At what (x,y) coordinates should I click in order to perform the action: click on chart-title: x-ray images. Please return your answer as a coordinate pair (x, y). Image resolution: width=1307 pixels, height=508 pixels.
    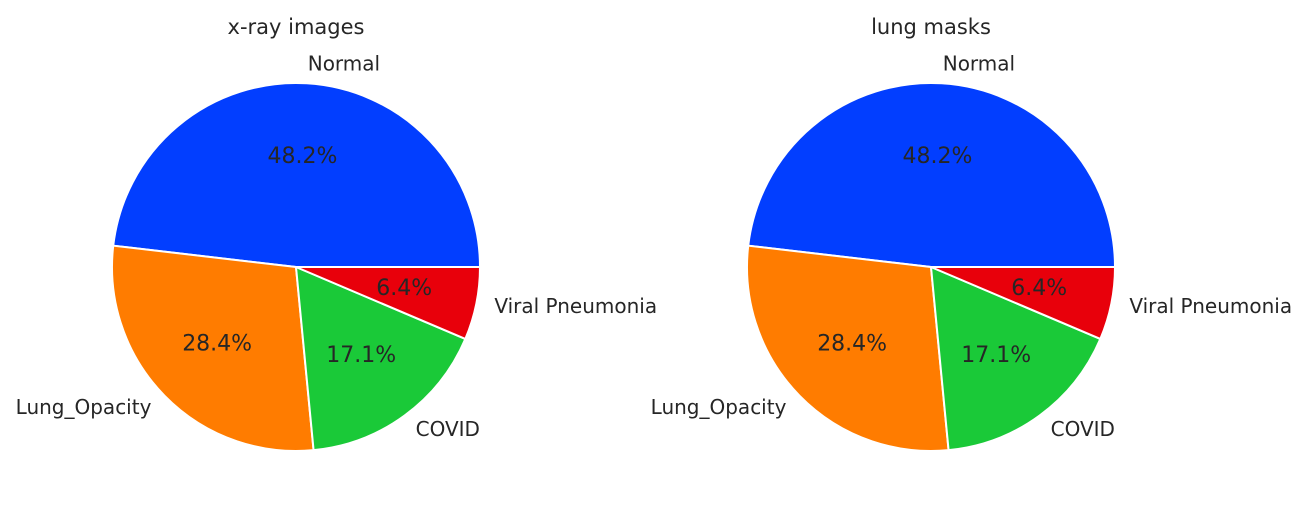
    Looking at the image, I should click on (296, 27).